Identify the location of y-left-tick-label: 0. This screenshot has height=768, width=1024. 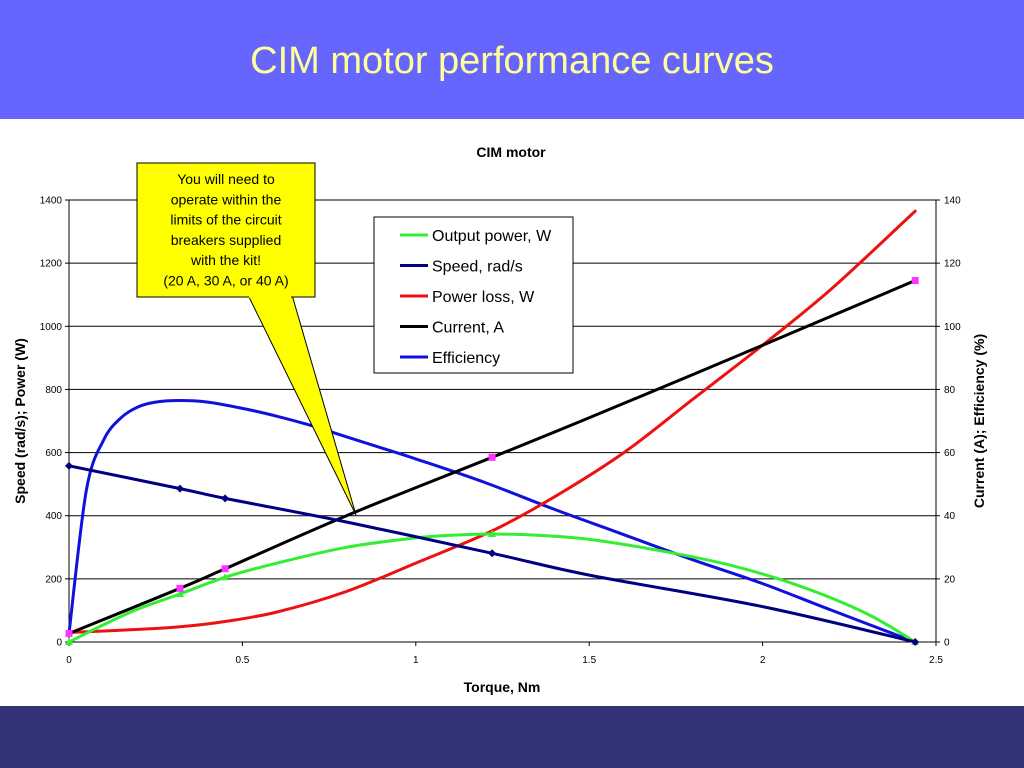
(59, 643).